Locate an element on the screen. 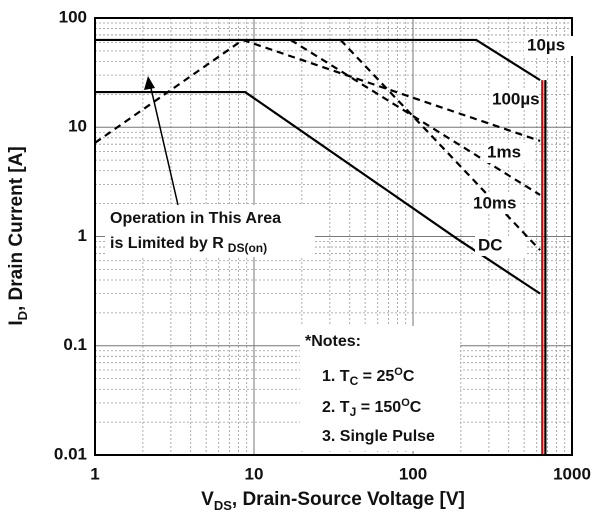 This screenshot has height=516, width=600. x-tick-label: 10 is located at coordinates (254, 473).